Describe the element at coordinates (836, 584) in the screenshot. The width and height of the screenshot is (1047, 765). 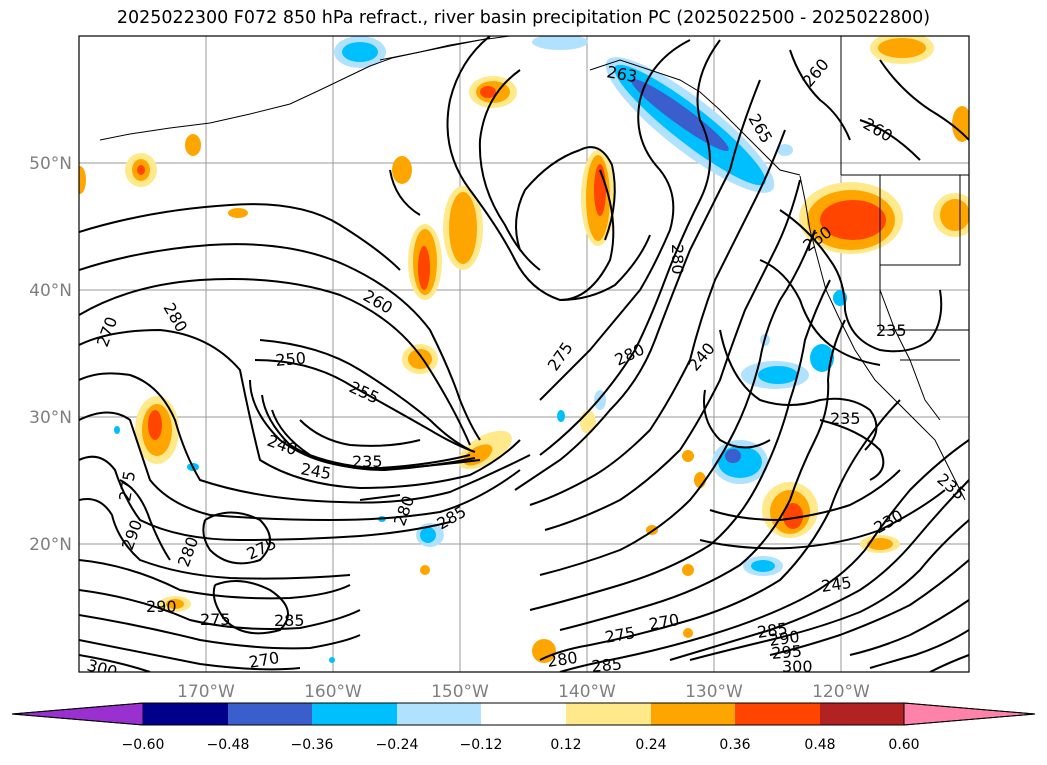
I see `contour-label: 245` at that location.